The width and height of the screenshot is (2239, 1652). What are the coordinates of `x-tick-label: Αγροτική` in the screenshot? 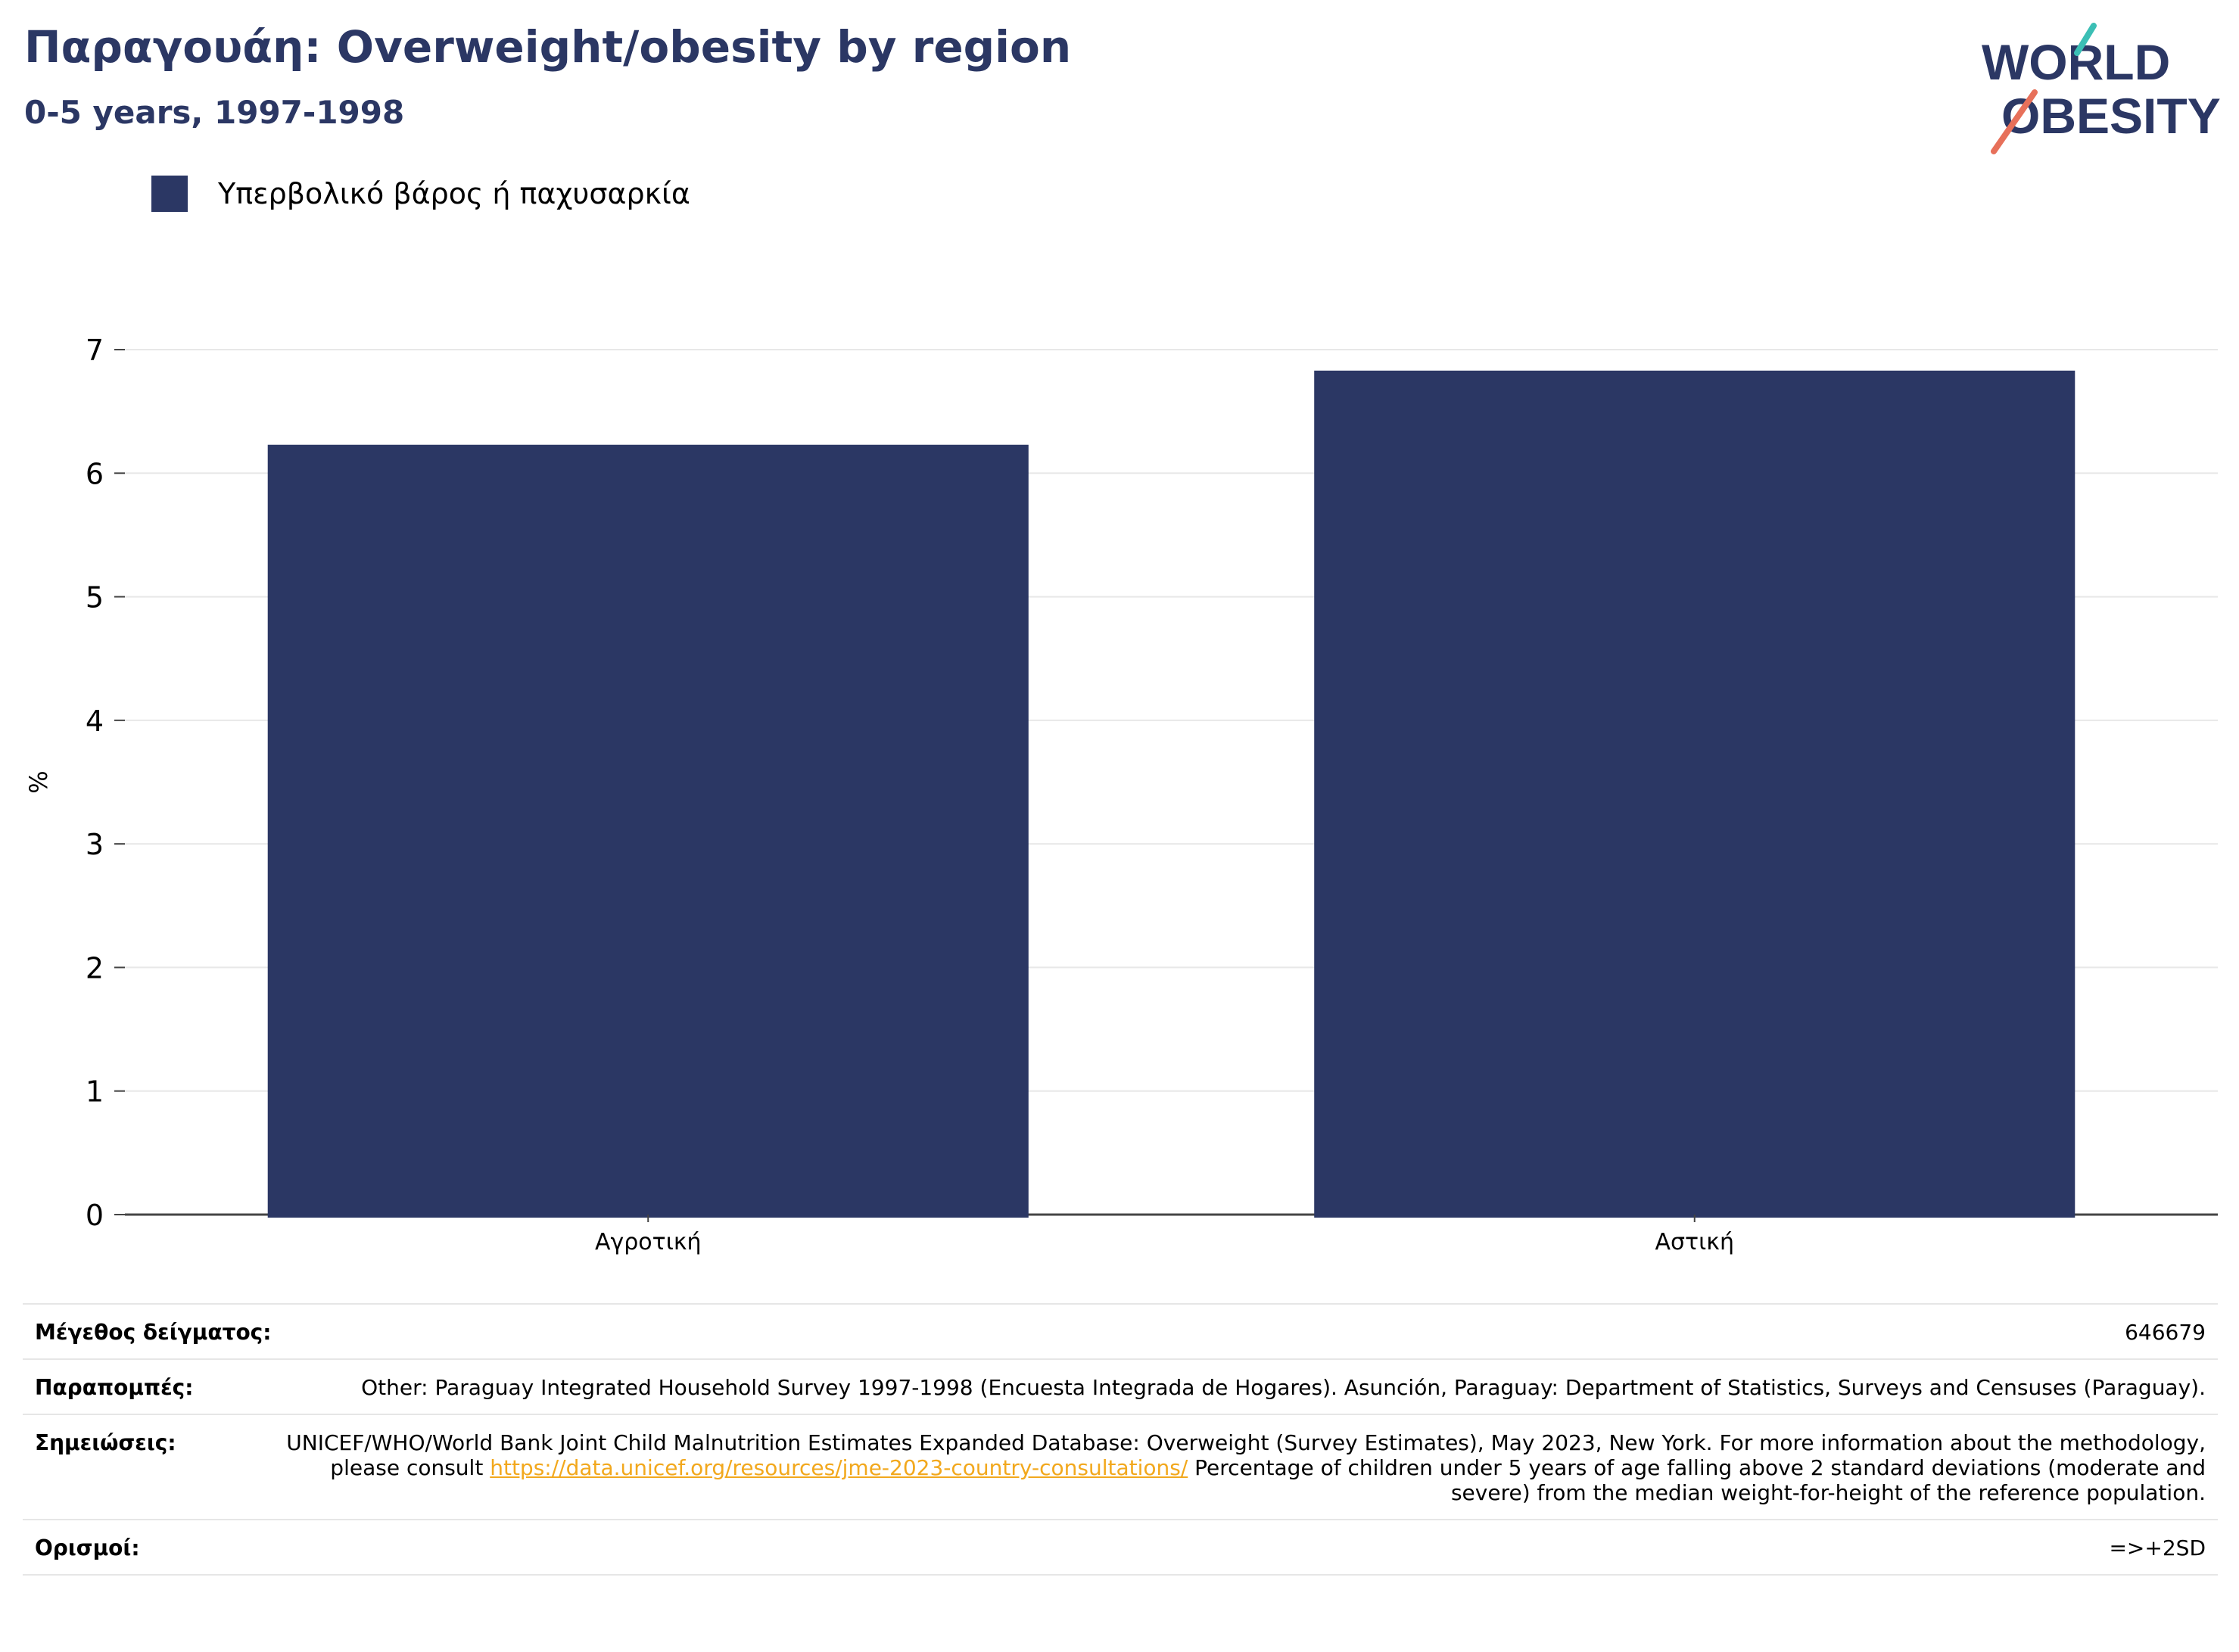 It's located at (649, 1242).